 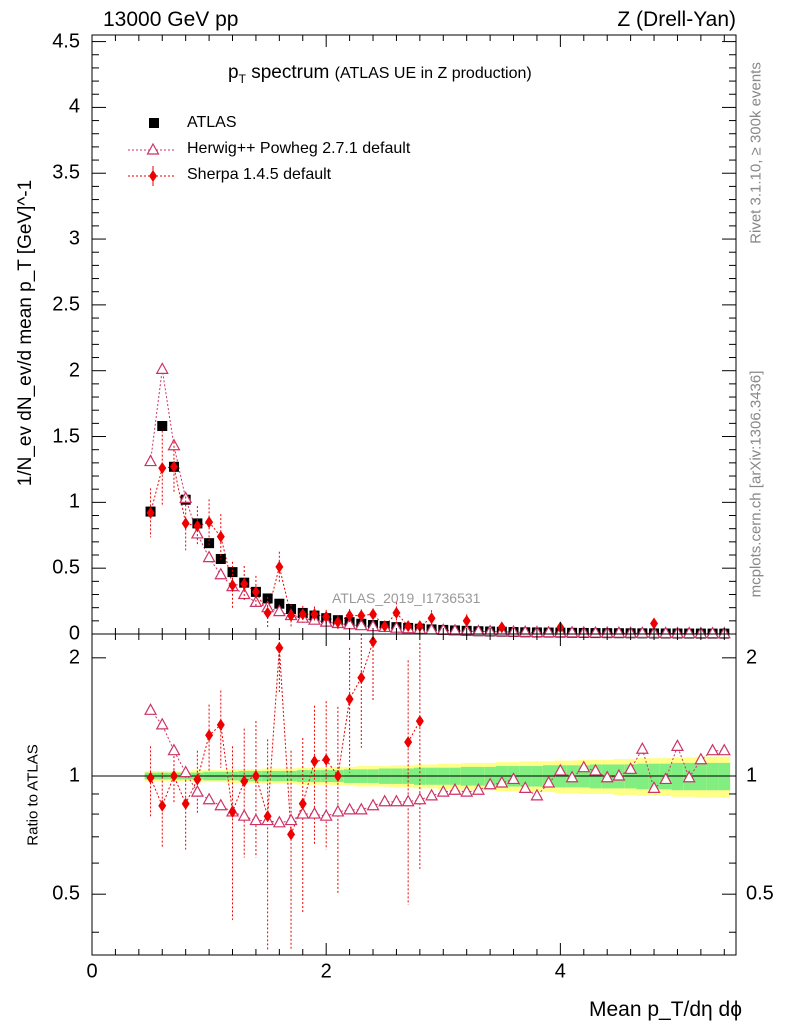 What do you see at coordinates (92, 971) in the screenshot?
I see `x-tick-label: 0` at bounding box center [92, 971].